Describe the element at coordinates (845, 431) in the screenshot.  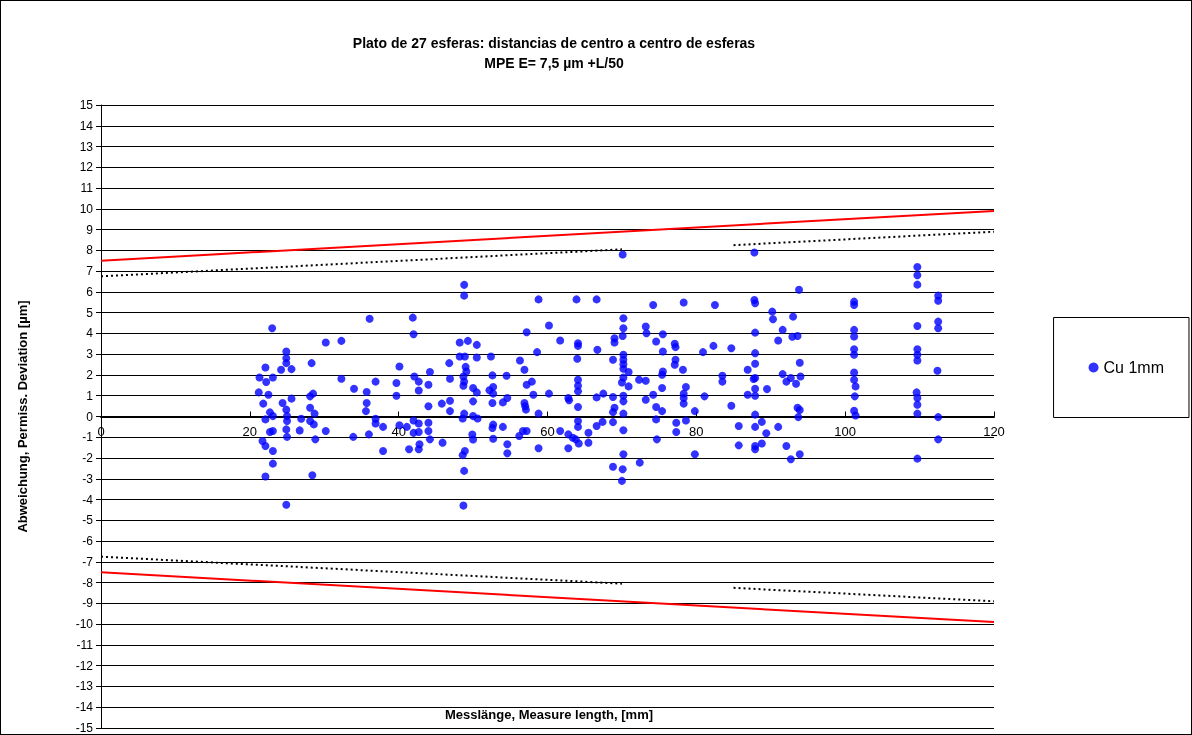
I see `x-tick-label: 100` at that location.